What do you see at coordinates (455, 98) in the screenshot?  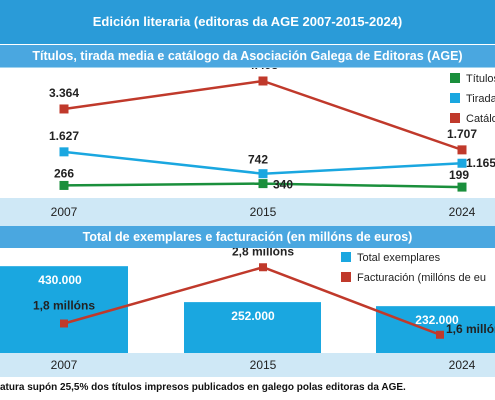 I see `legend-swatch-tirada` at bounding box center [455, 98].